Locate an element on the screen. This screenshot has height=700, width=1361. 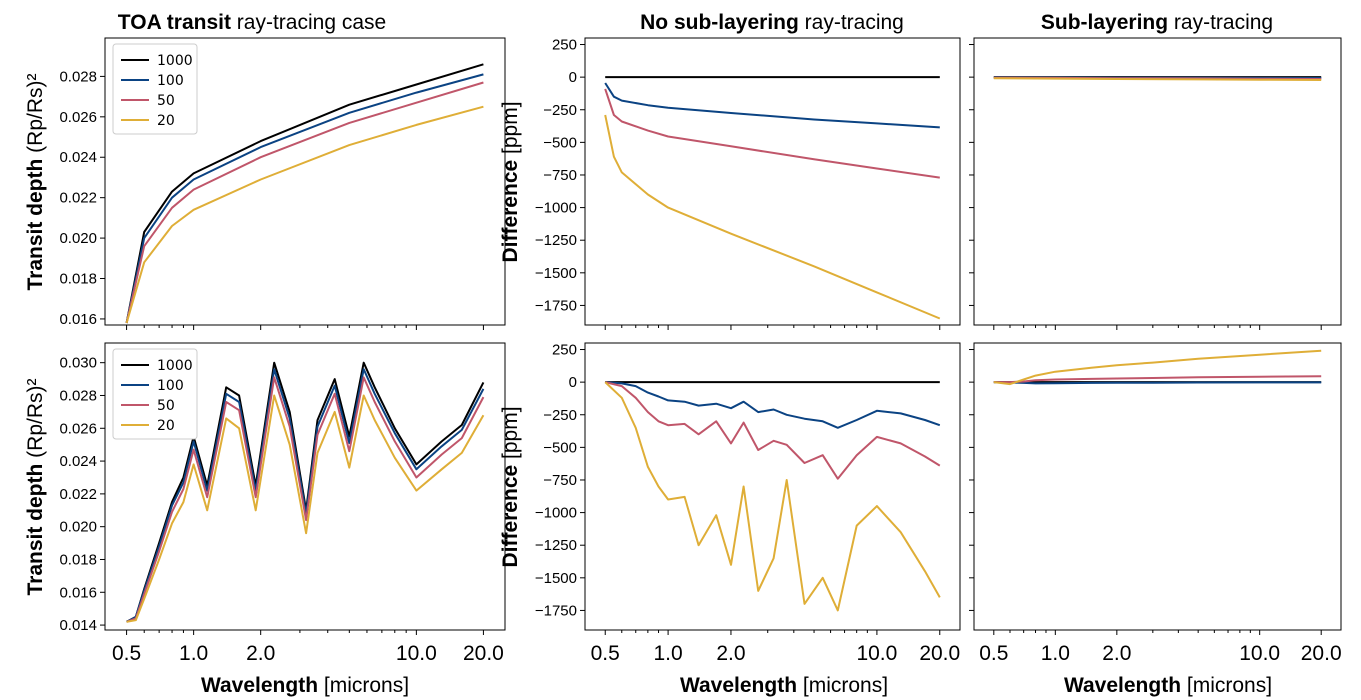
xlabel-left: Wavelength [microns] is located at coordinates (305, 685).